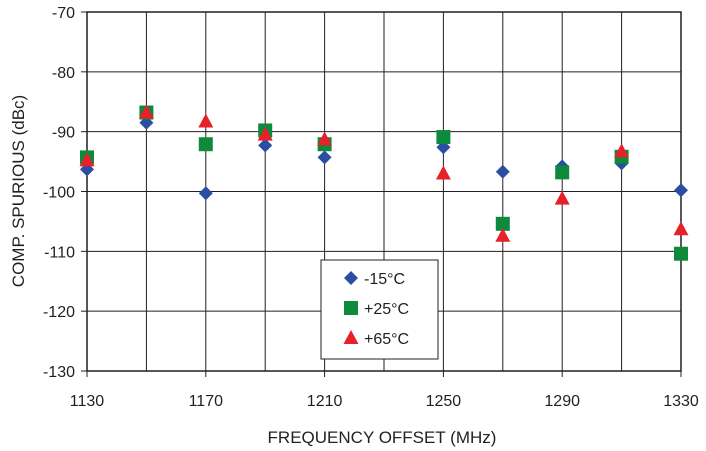 The image size is (706, 451). I want to click on x-tick-label: 1130, so click(87, 401).